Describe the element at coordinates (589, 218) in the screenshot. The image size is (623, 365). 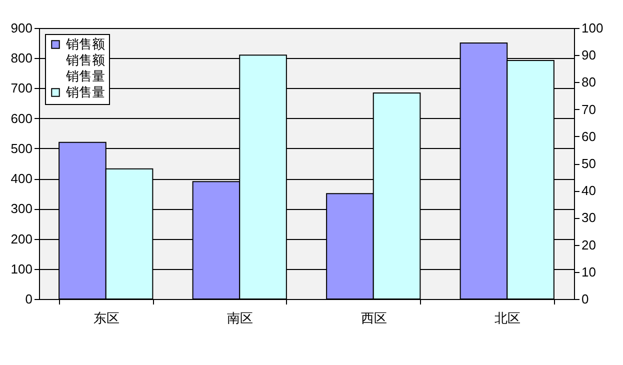
I see `y2-tick-label: 30` at that location.